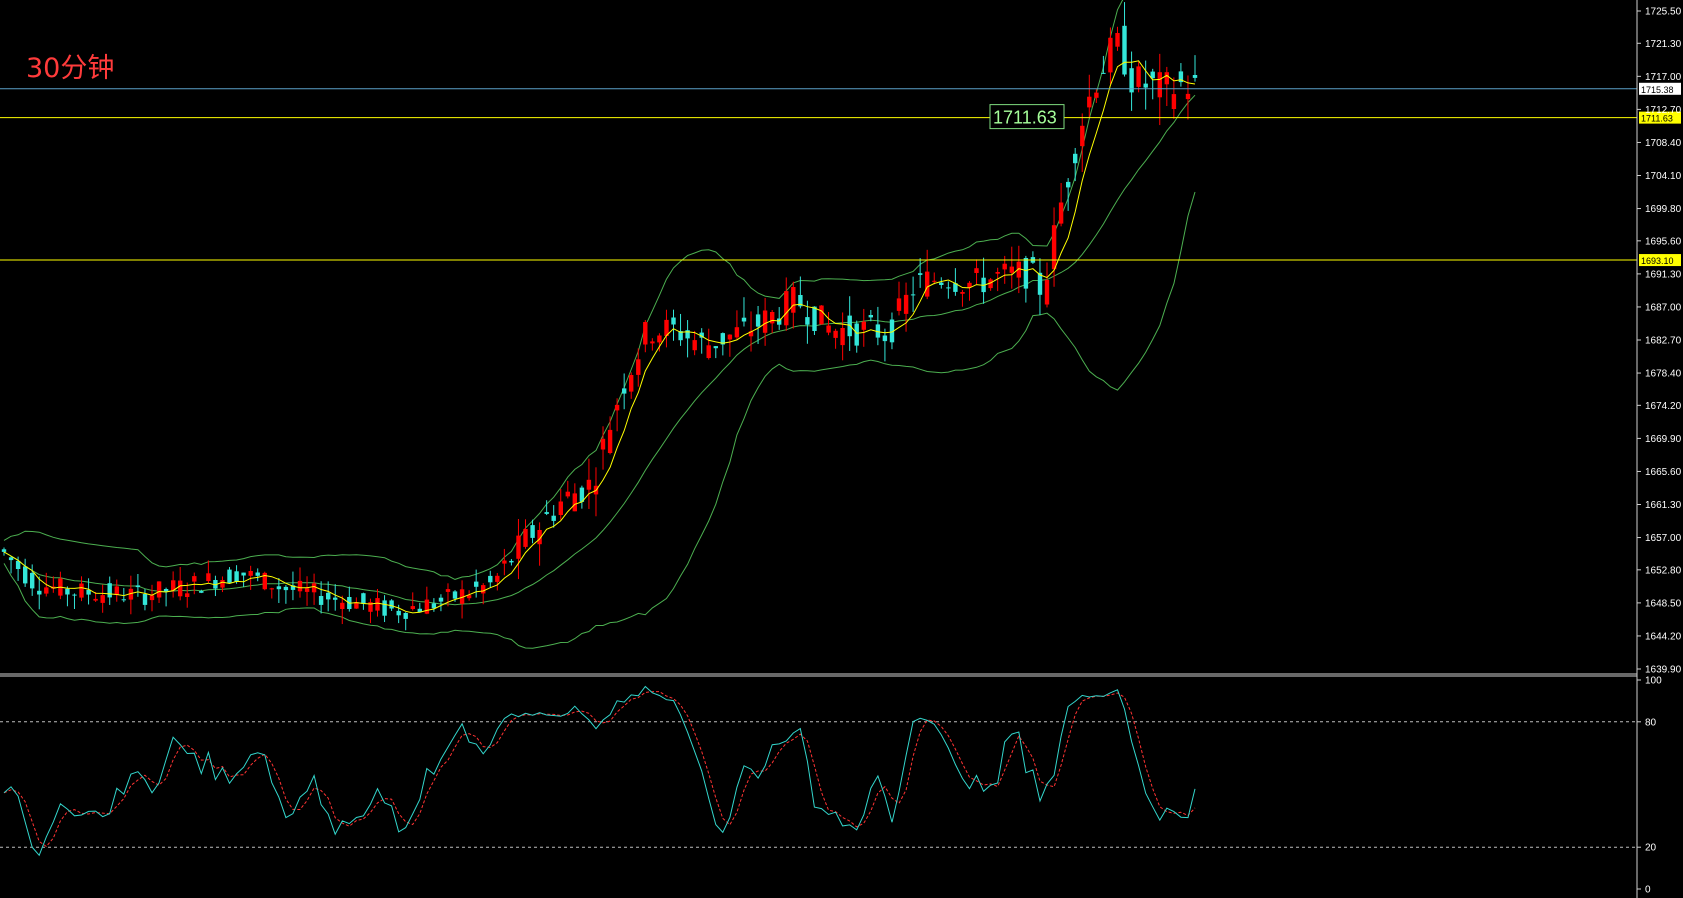  I want to click on price-tag-label: 1715.38, so click(1657, 90).